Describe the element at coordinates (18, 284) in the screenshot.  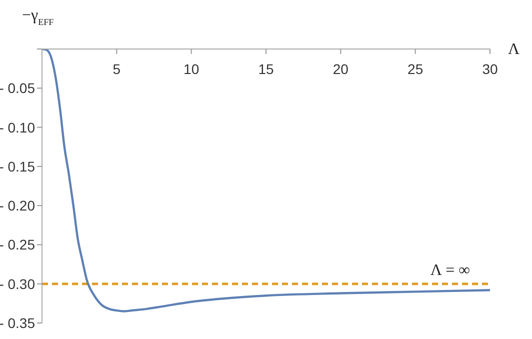
I see `y-tick-label: - 0.30` at that location.